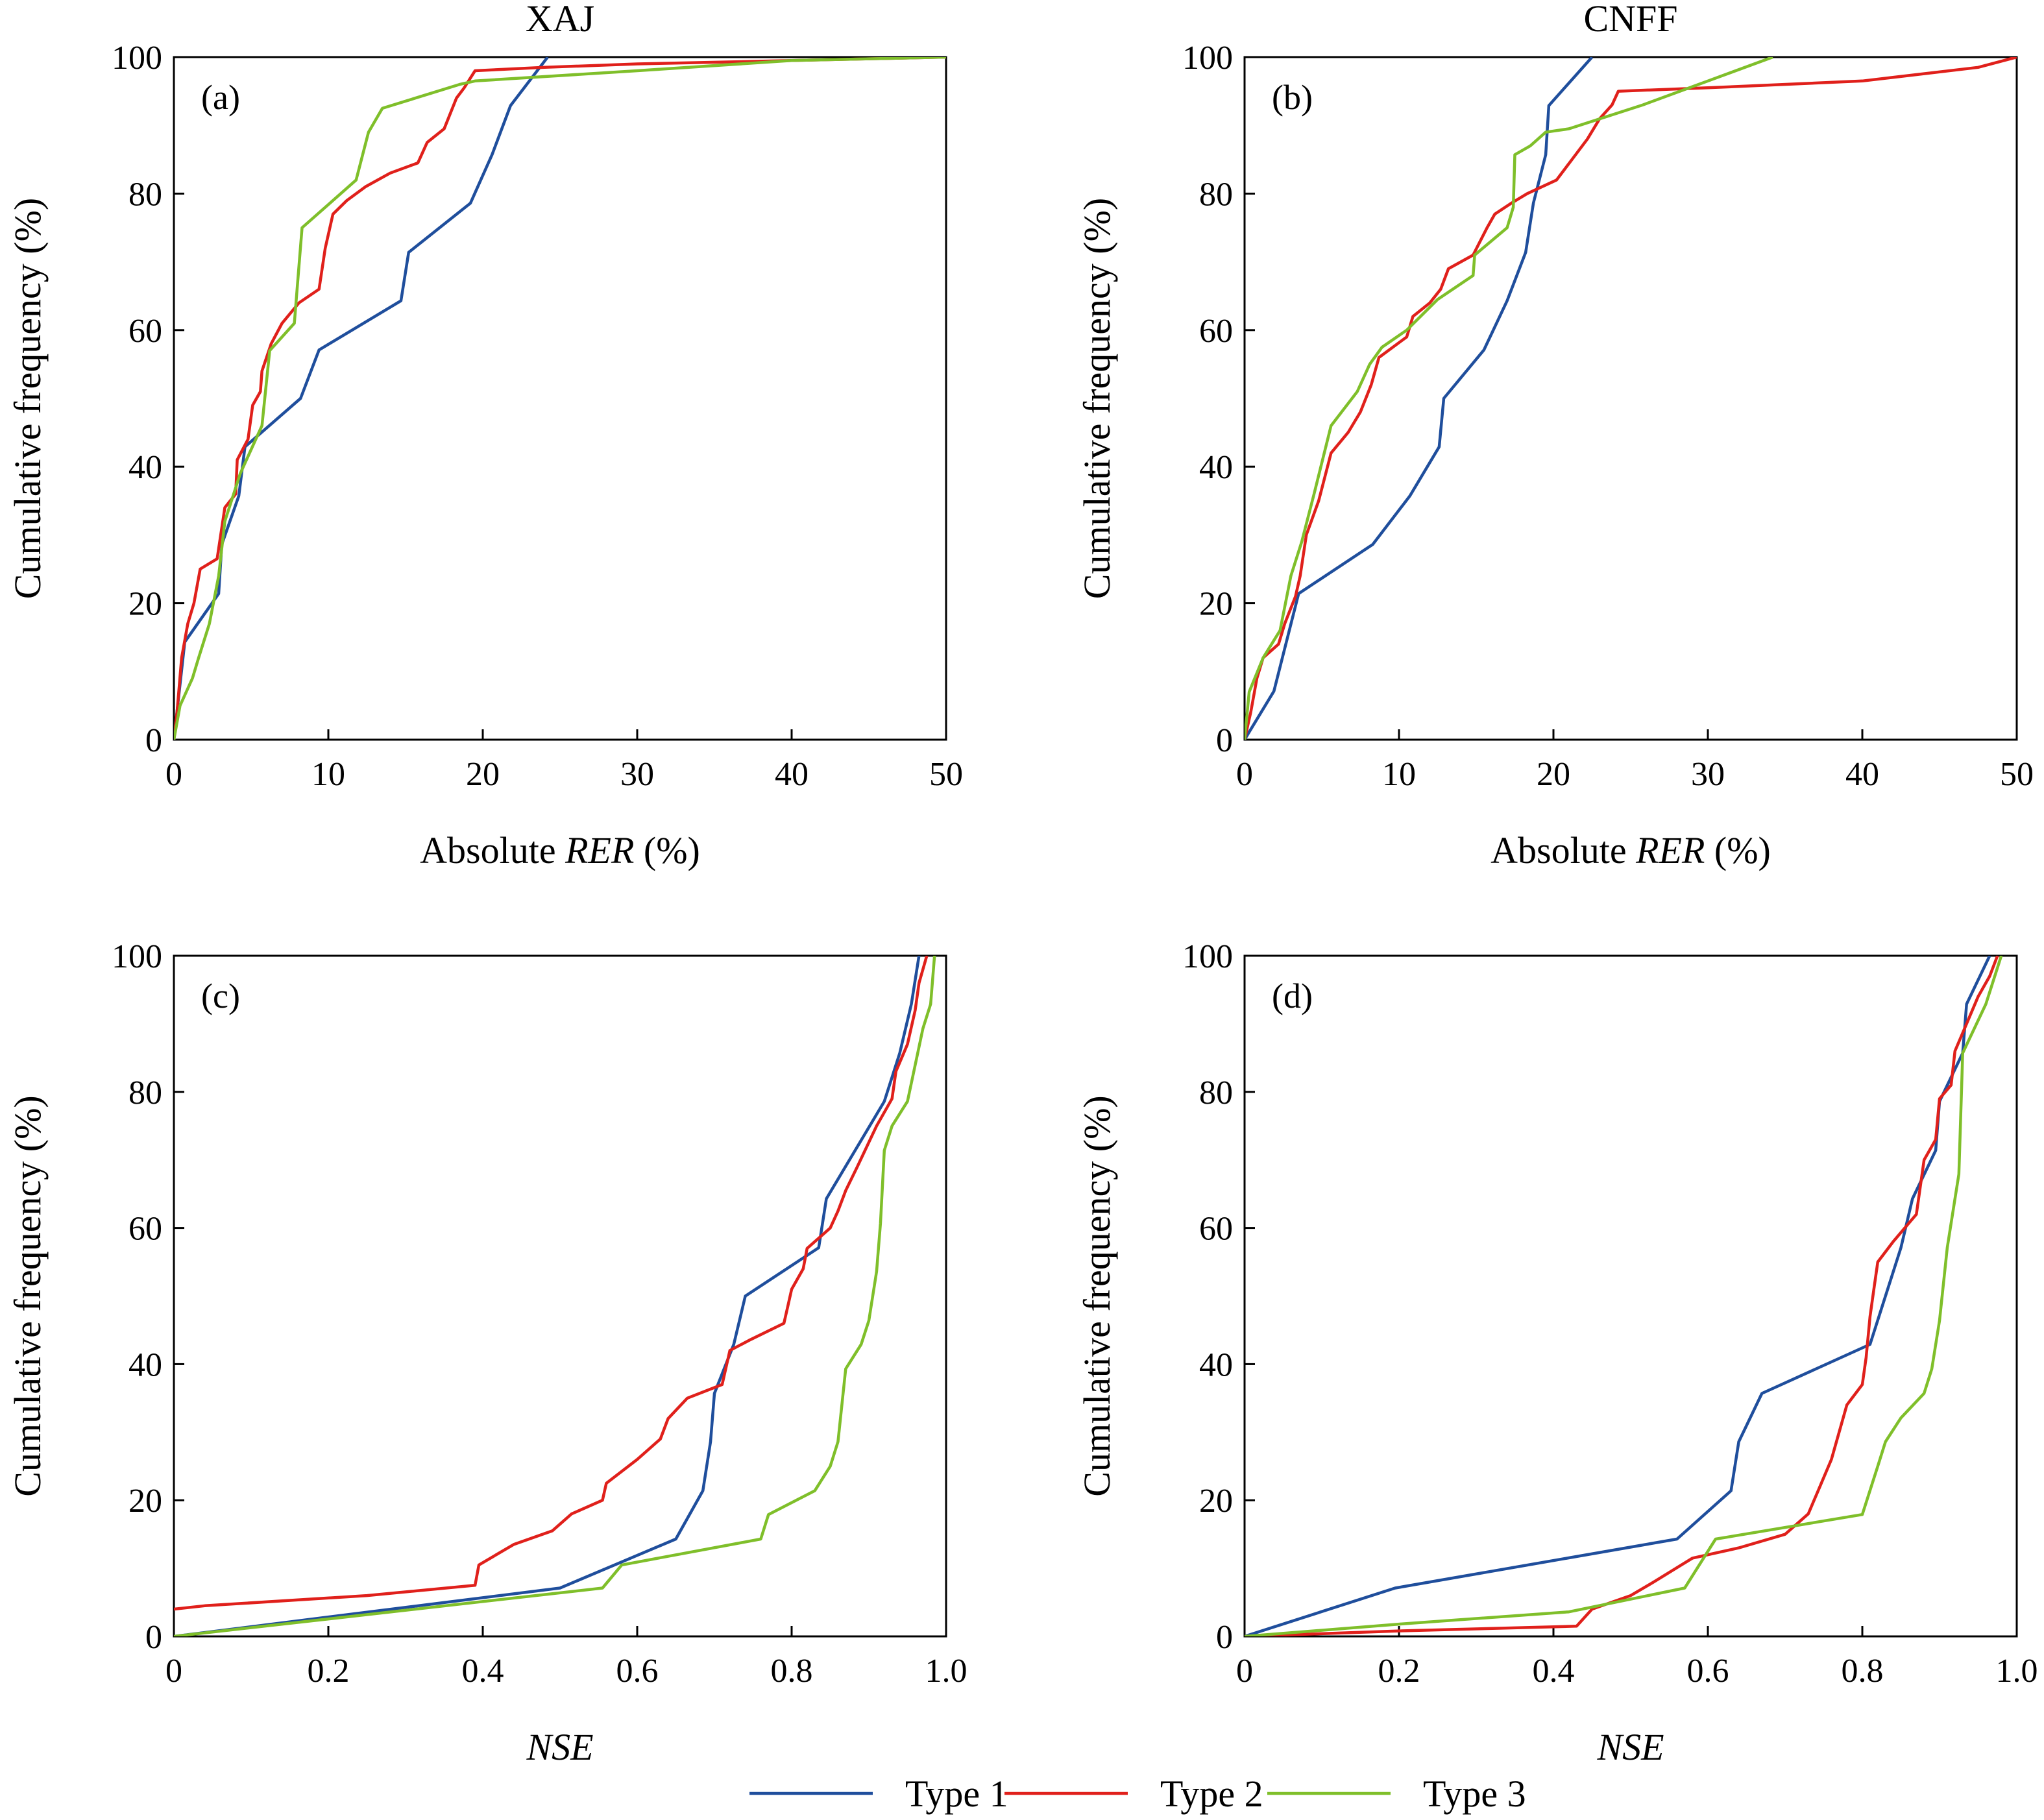 This screenshot has width=2044, height=1820. Describe the element at coordinates (220, 97) in the screenshot. I see `panel-tag: (a)` at that location.